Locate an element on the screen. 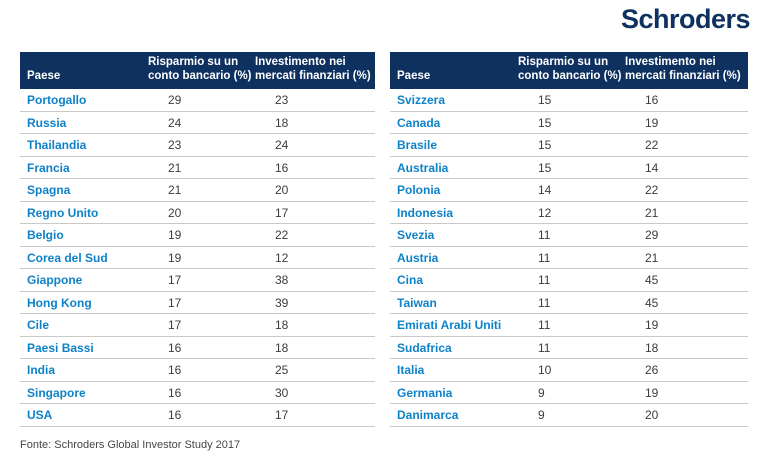 The height and width of the screenshot is (465, 770). table-row: Hong Kong 17 39 is located at coordinates (197, 303).